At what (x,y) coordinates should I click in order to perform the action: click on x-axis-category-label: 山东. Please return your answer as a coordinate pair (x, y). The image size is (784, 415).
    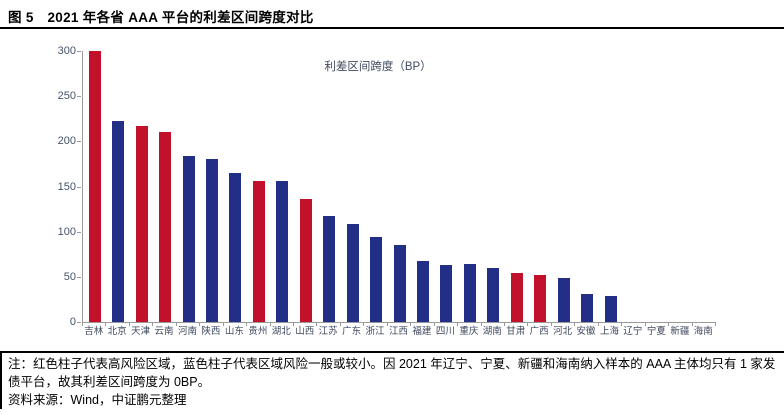
    Looking at the image, I should click on (234, 331).